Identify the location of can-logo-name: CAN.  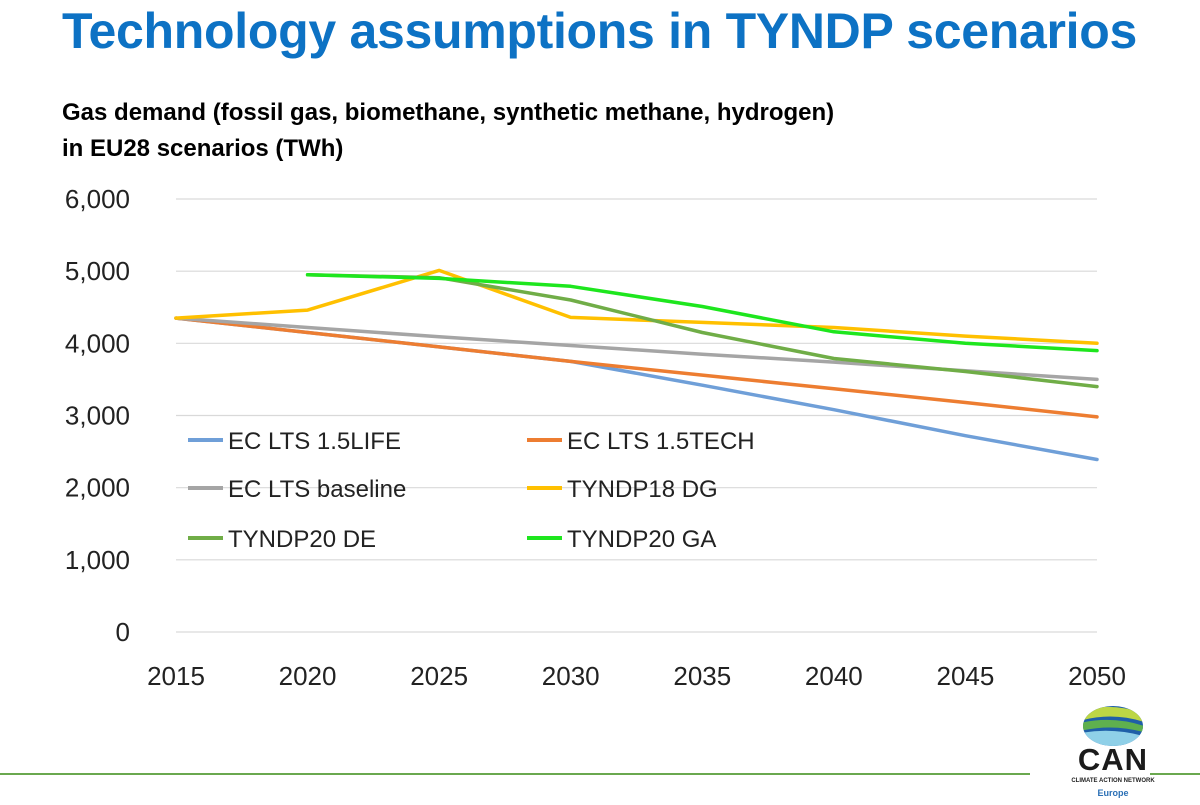
(1113, 759).